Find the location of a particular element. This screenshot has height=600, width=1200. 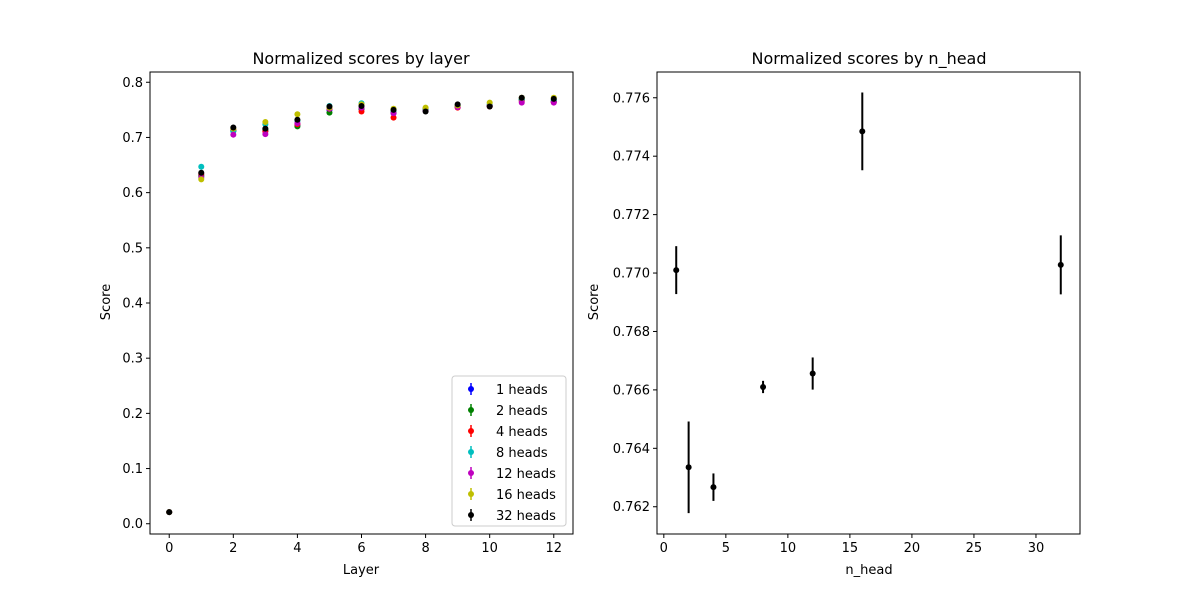

layer-chart-y-ticks: 0.0 0.1 0.2 0.3 0.4 0.5 0.6 0.7 0.8 is located at coordinates (136, 304).